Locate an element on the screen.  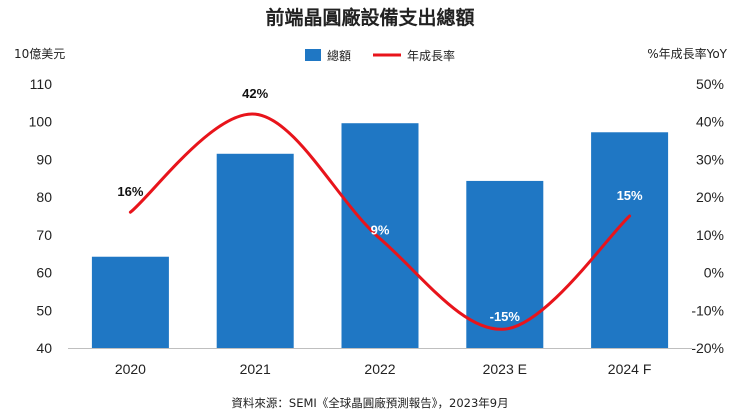
growth-data-label: 42% is located at coordinates (255, 93).